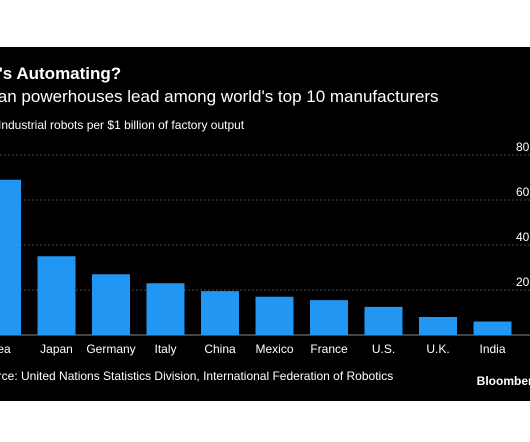 The width and height of the screenshot is (530, 442). I want to click on y-tick-label: 60, so click(523, 192).